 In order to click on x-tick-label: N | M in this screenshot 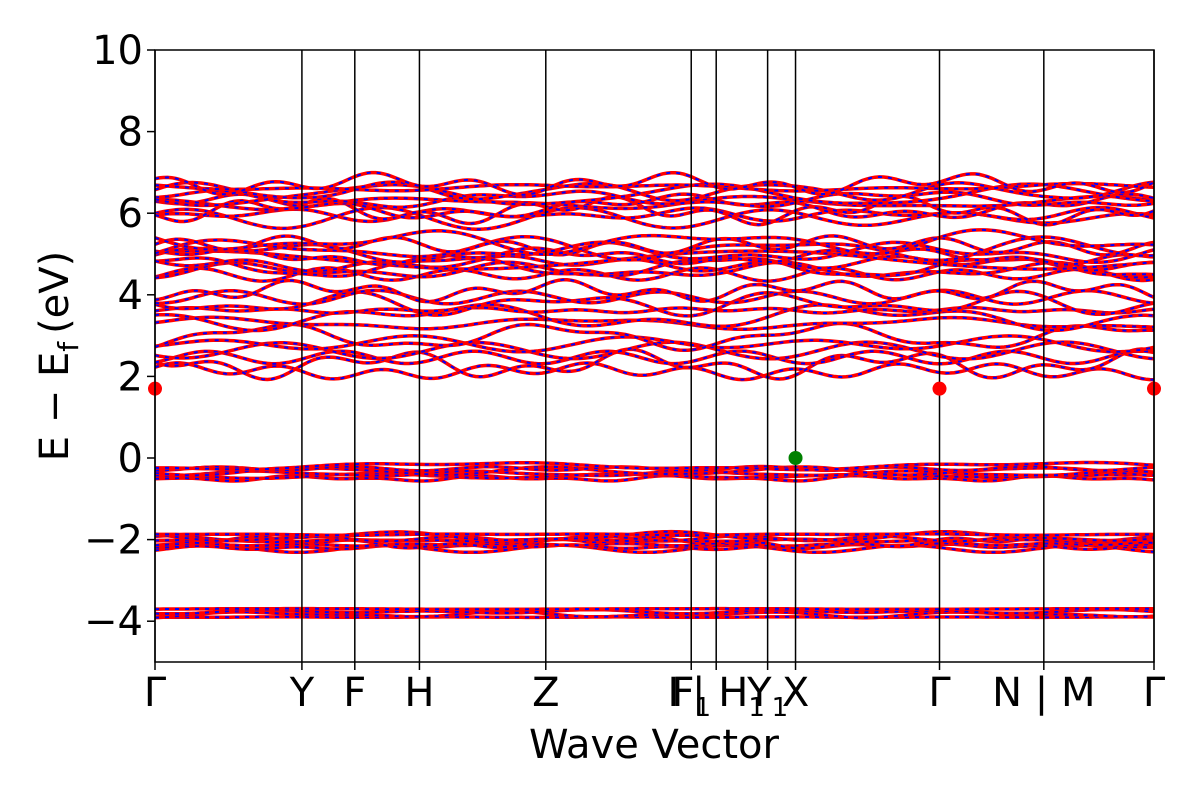, I will do `click(1043, 693)`.